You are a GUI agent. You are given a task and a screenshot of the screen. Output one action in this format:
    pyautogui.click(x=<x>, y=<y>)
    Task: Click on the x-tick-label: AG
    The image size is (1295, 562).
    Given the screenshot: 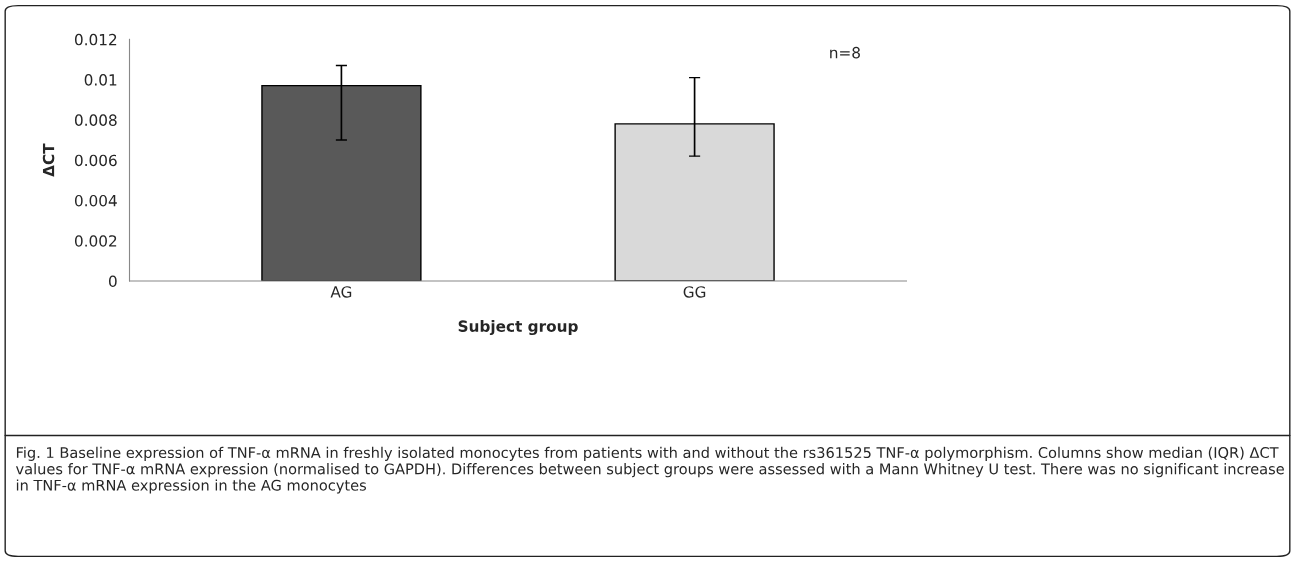 What is the action you would take?
    pyautogui.click(x=341, y=292)
    